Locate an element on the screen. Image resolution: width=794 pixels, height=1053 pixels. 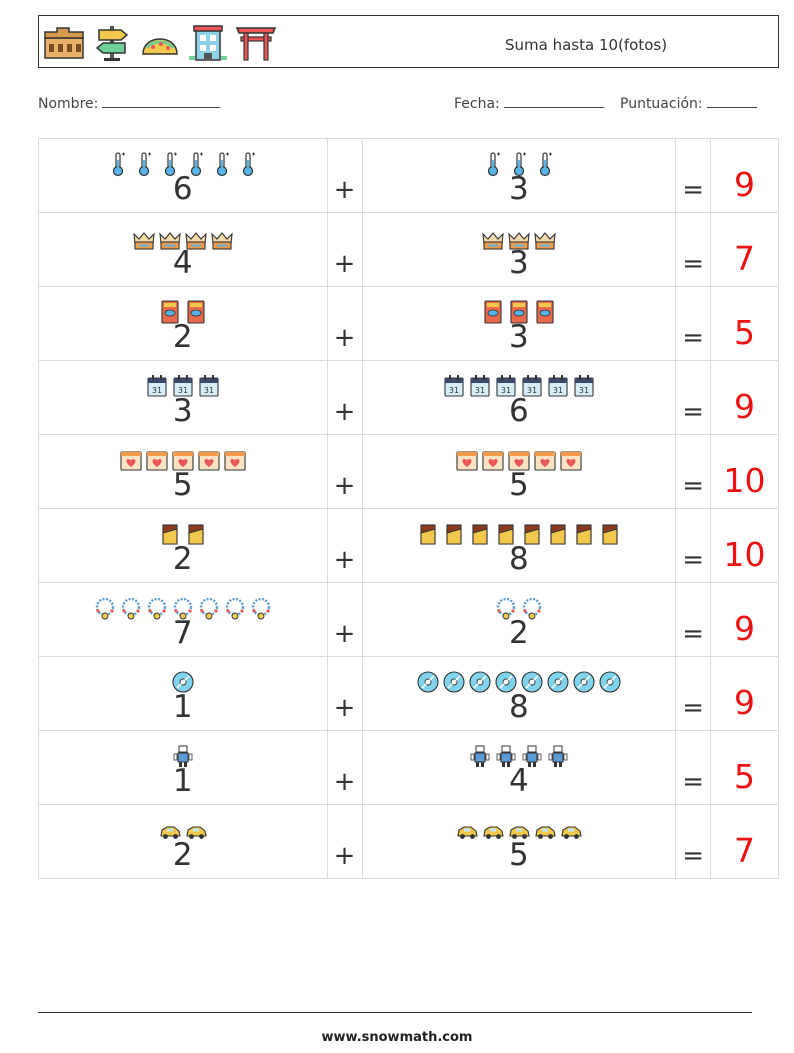
taco-icon is located at coordinates (160, 46).